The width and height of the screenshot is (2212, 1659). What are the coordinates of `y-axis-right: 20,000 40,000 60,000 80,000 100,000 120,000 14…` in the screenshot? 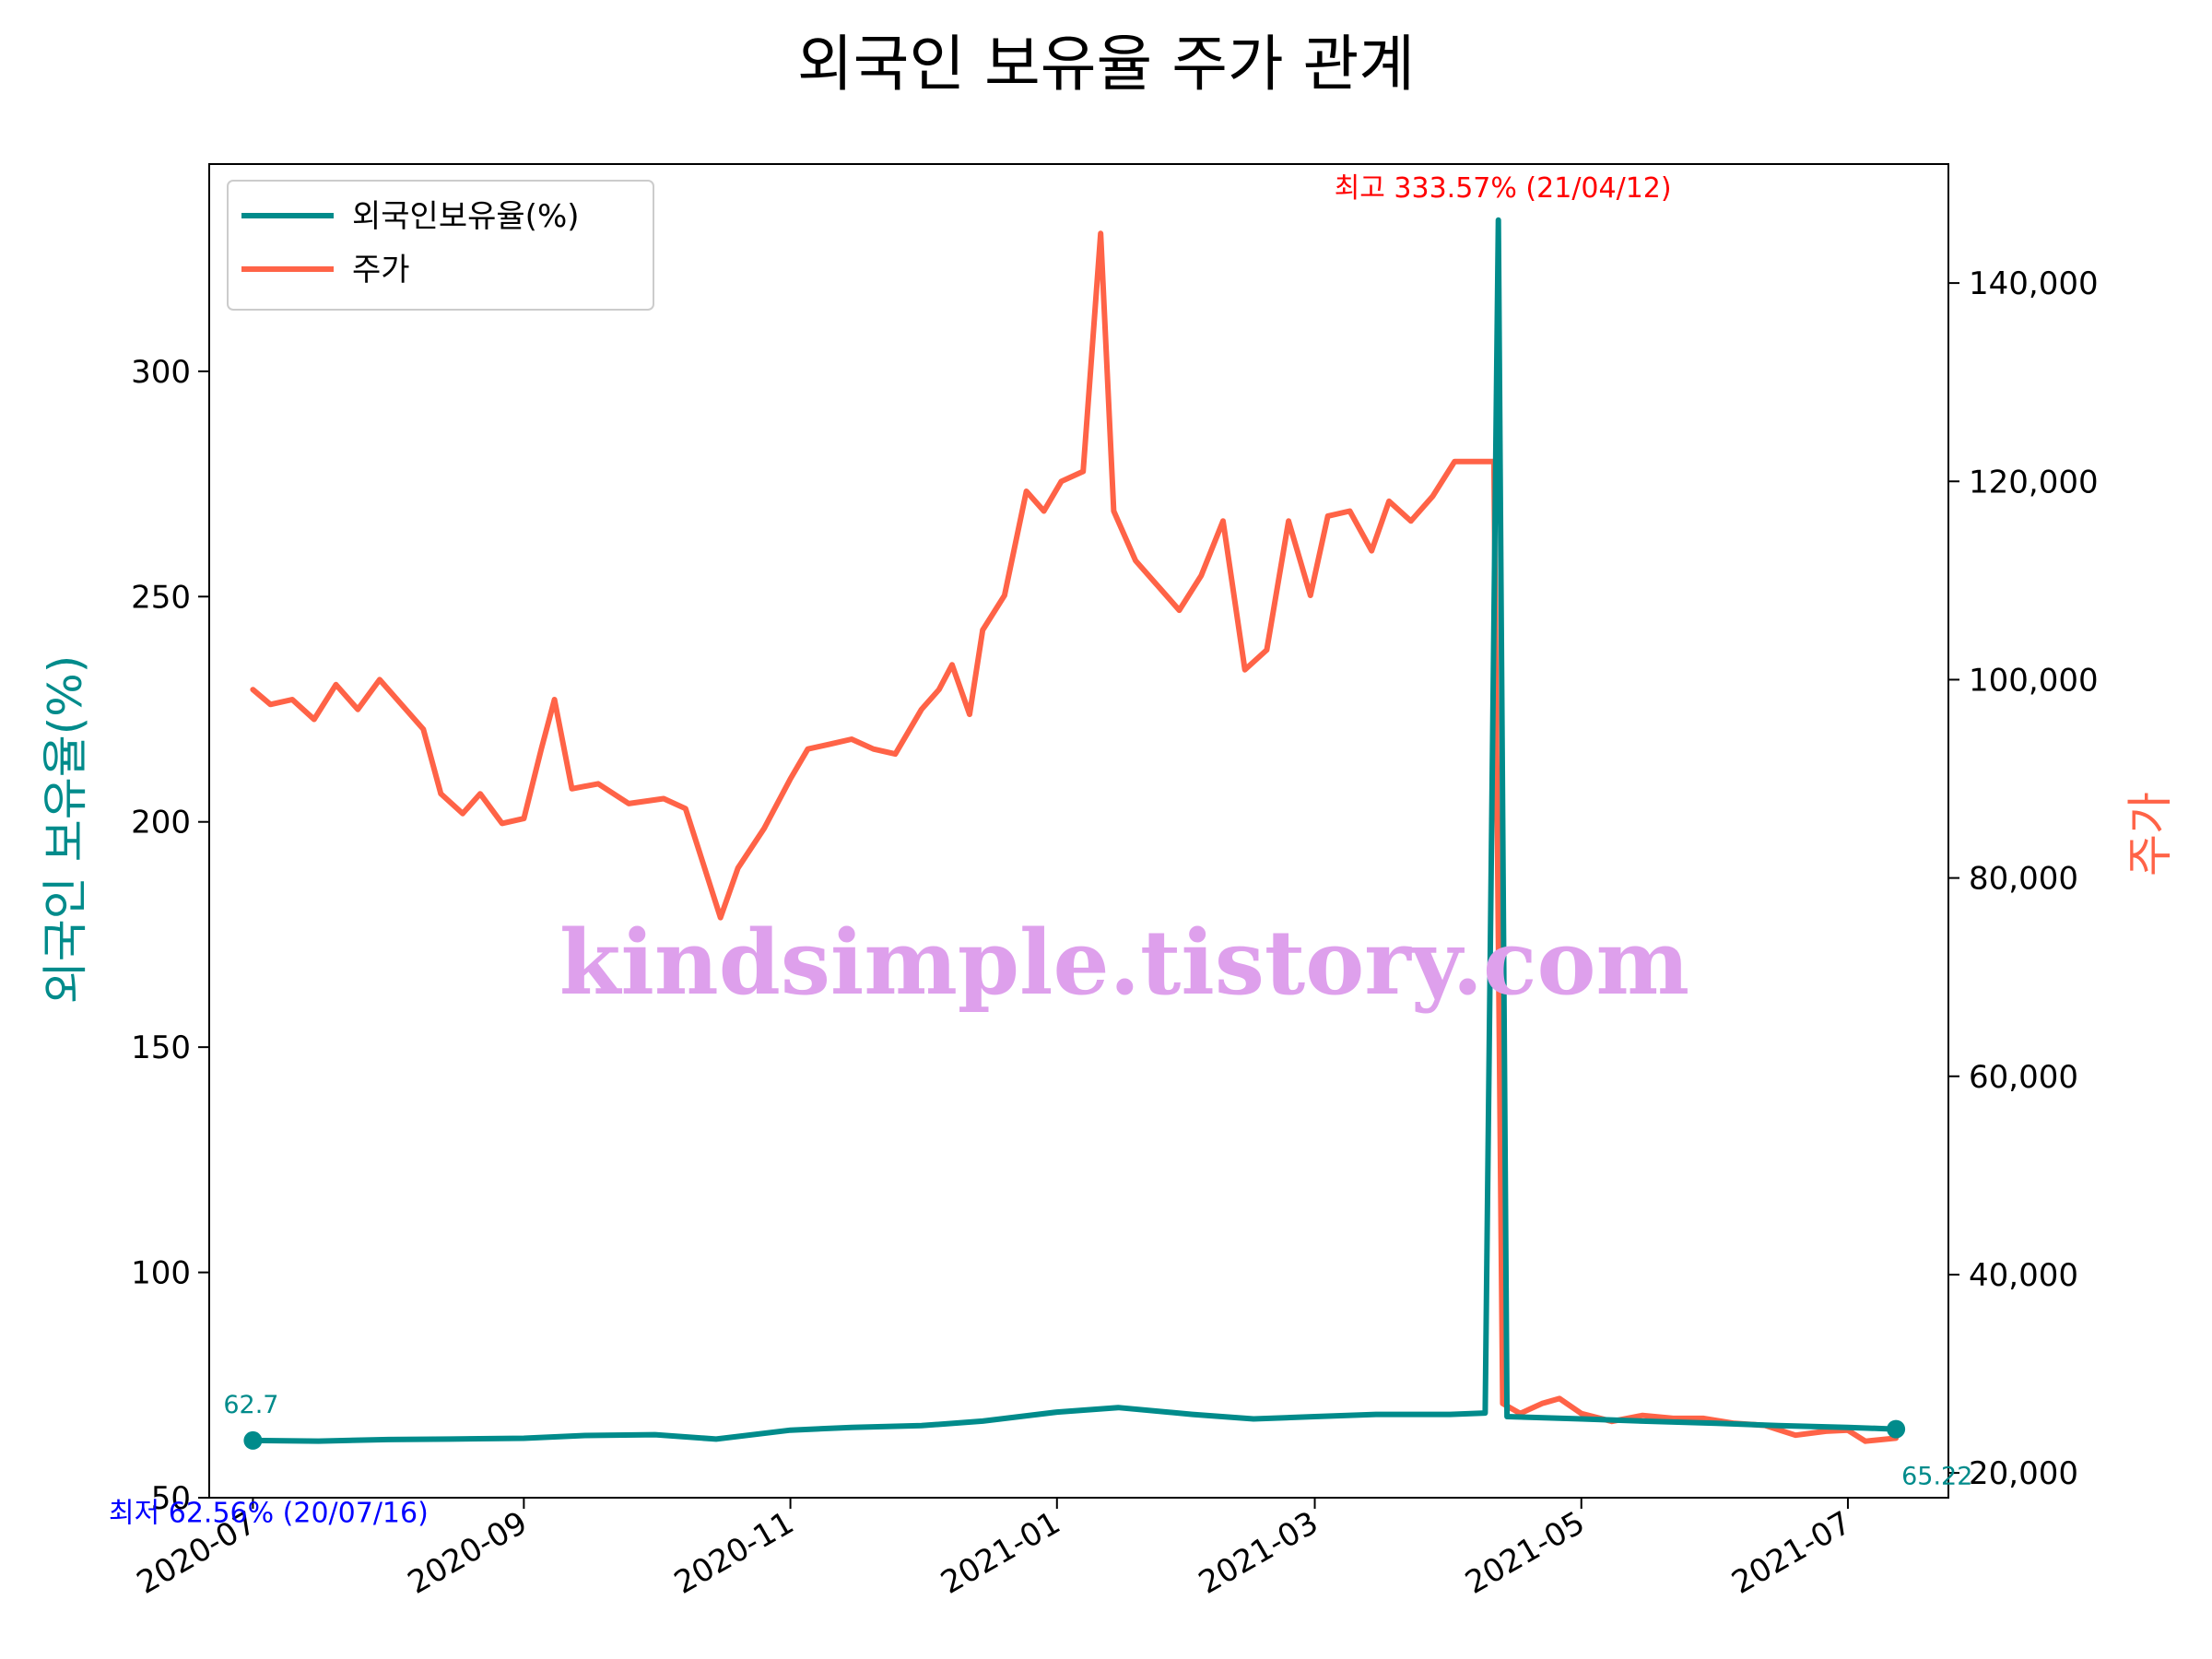 It's located at (2023, 878).